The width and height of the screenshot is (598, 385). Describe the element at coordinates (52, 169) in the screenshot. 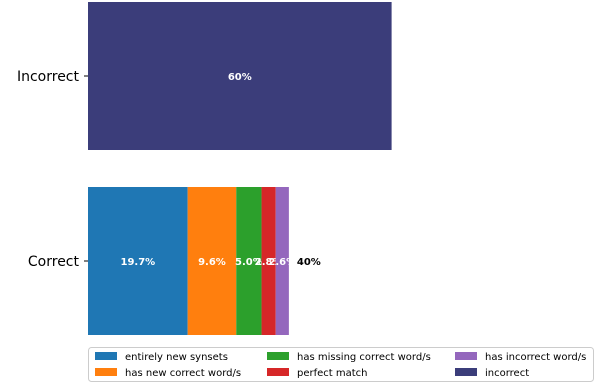

I see `y-axis: Correct Incorrect` at that location.